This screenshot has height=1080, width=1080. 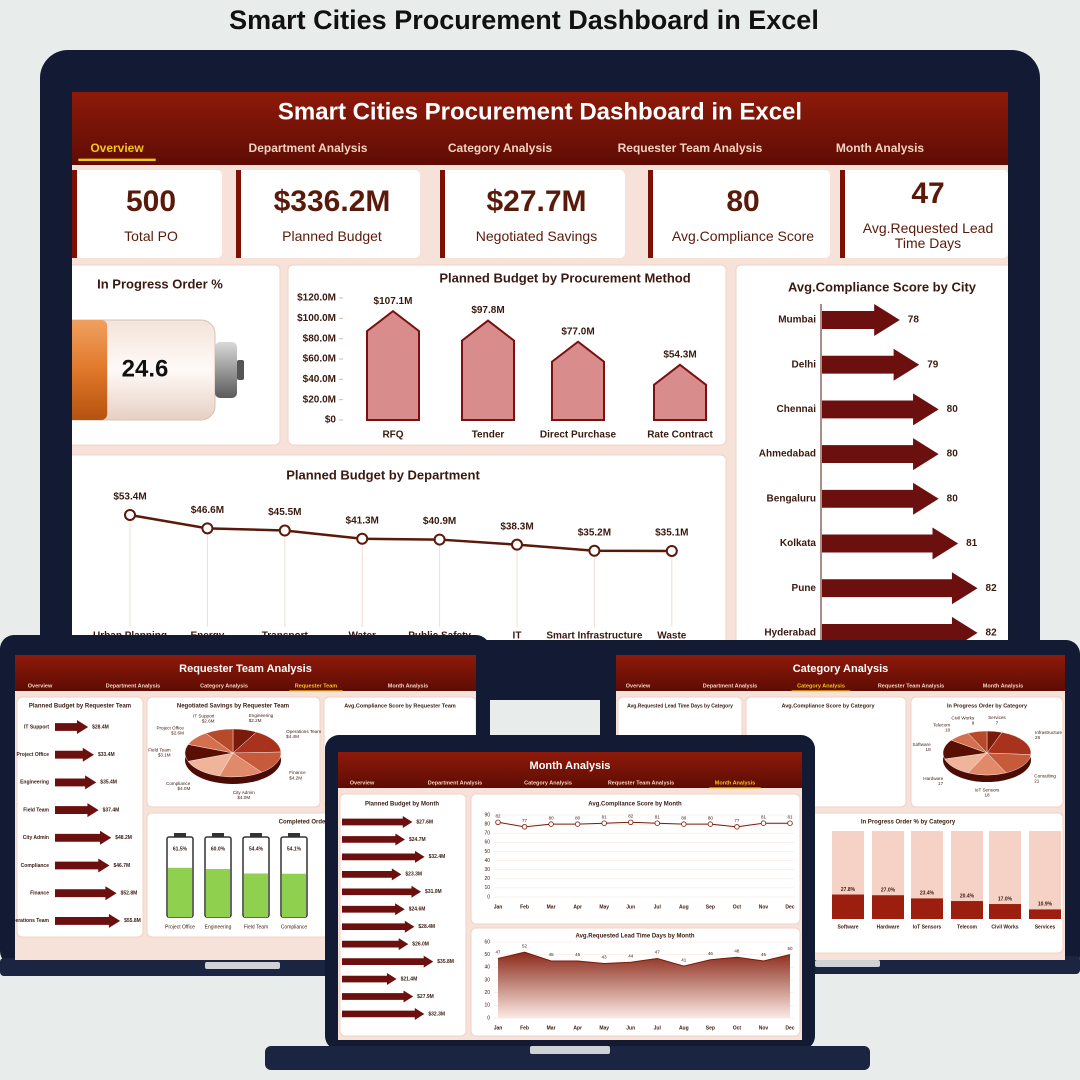 I want to click on value-label: 82, so click(x=498, y=815).